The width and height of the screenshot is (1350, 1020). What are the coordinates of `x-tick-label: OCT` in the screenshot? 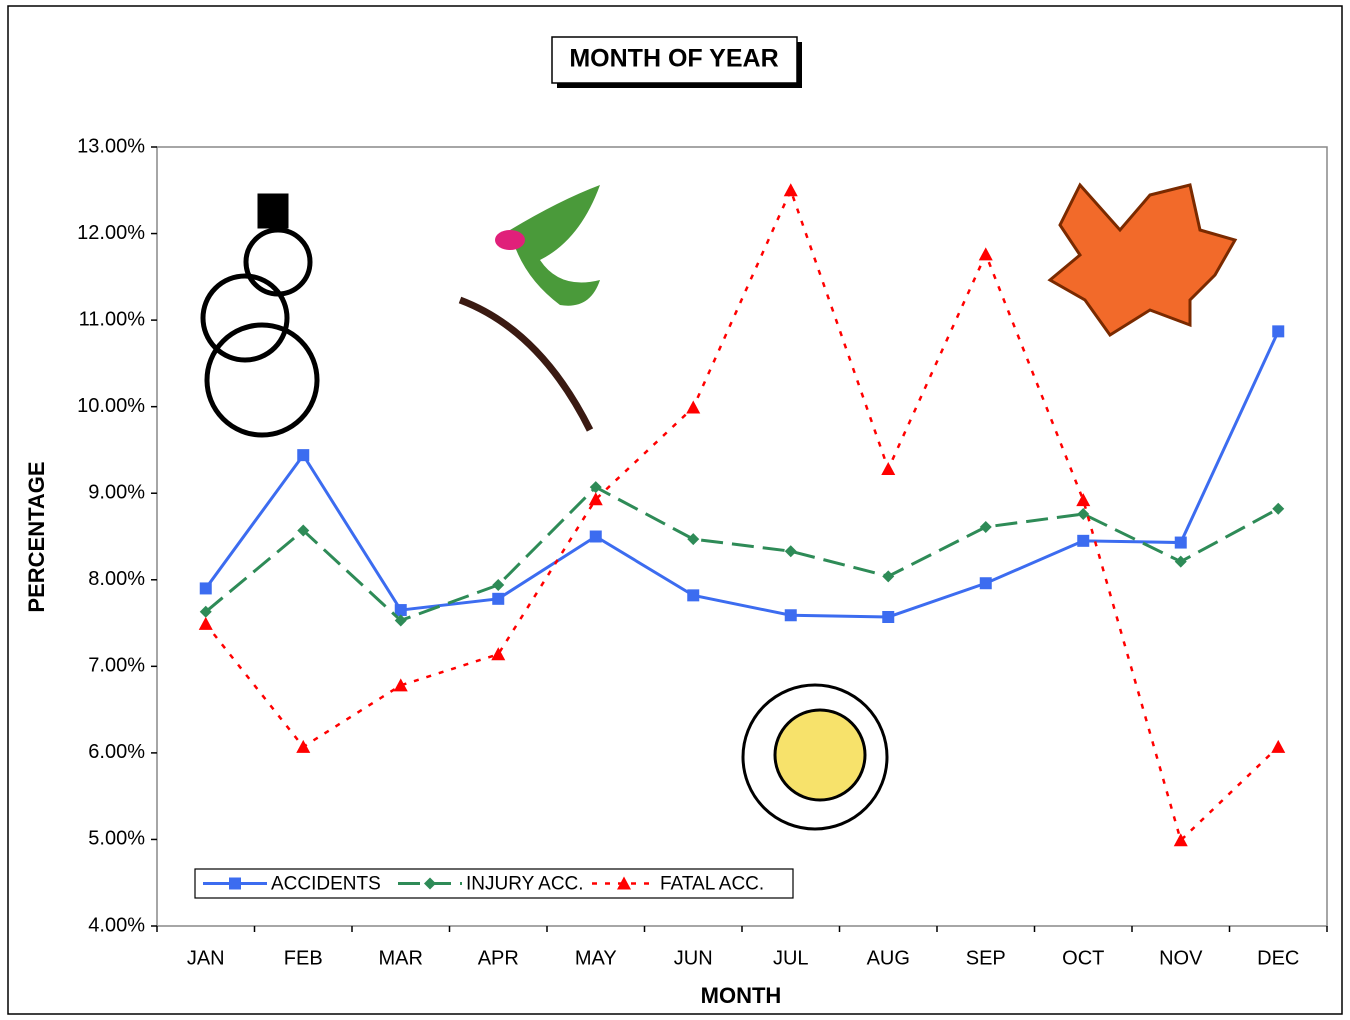 It's located at (1083, 958).